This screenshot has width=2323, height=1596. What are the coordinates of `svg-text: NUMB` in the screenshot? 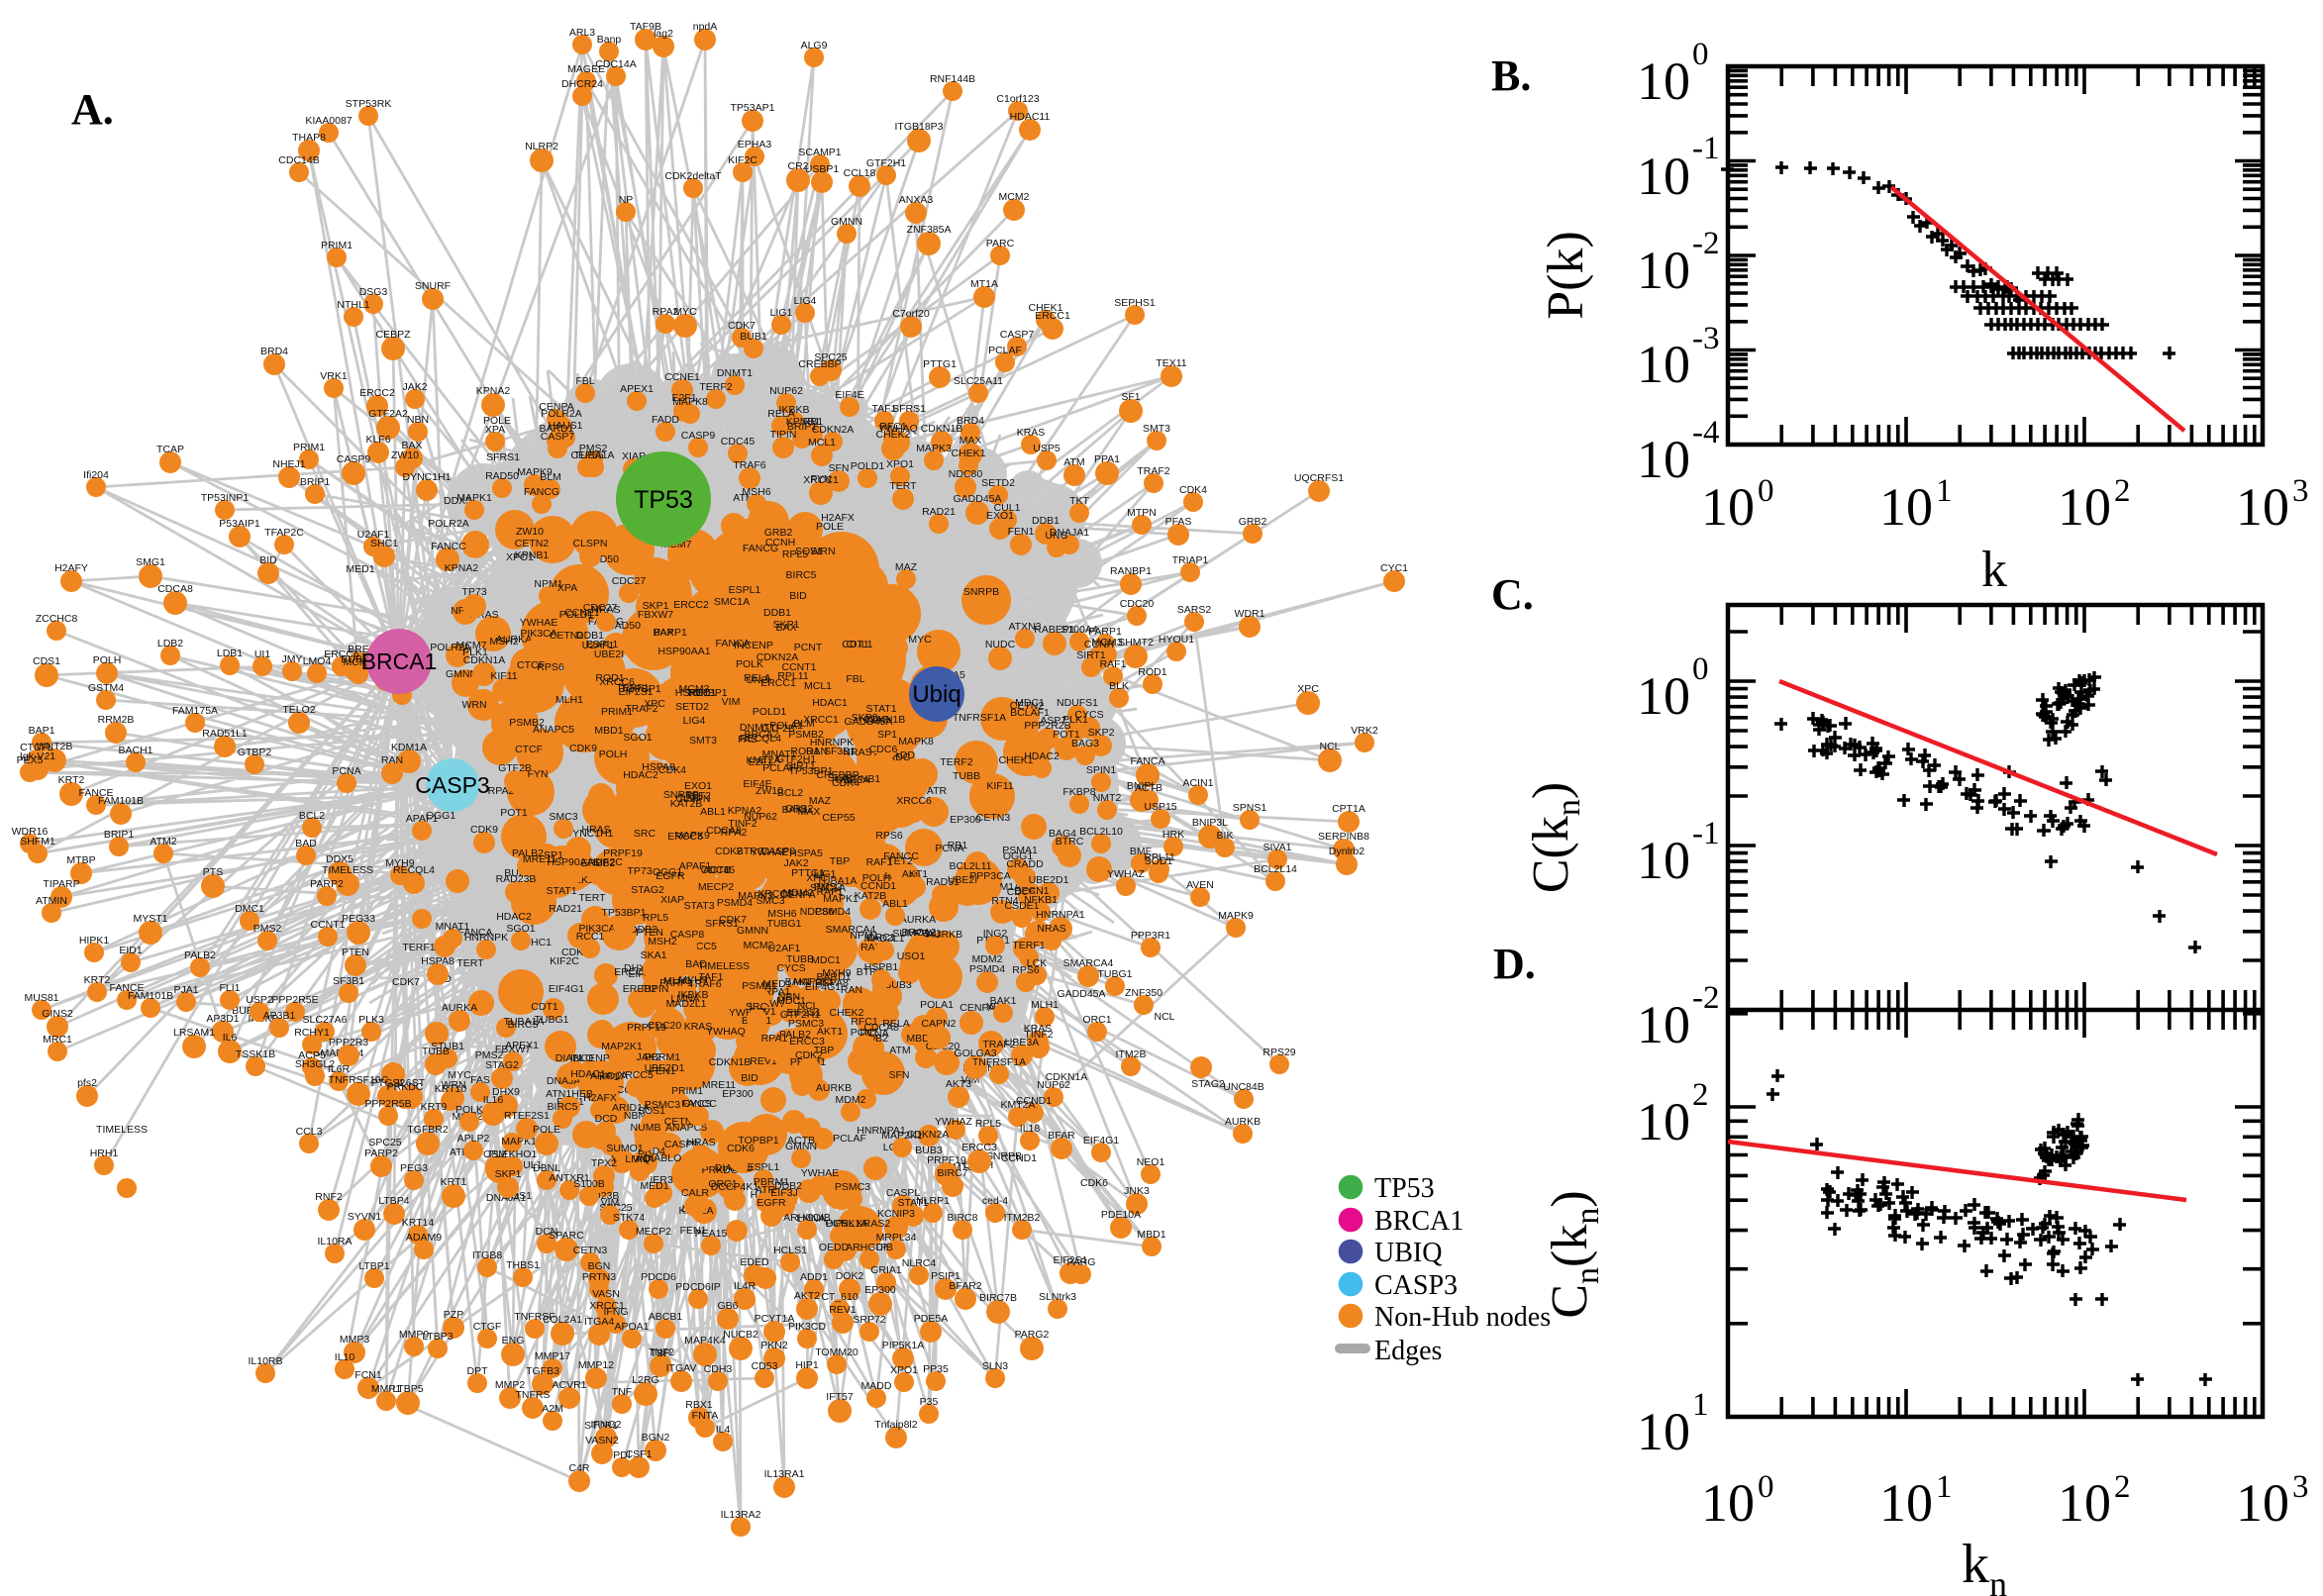 It's located at (646, 1128).